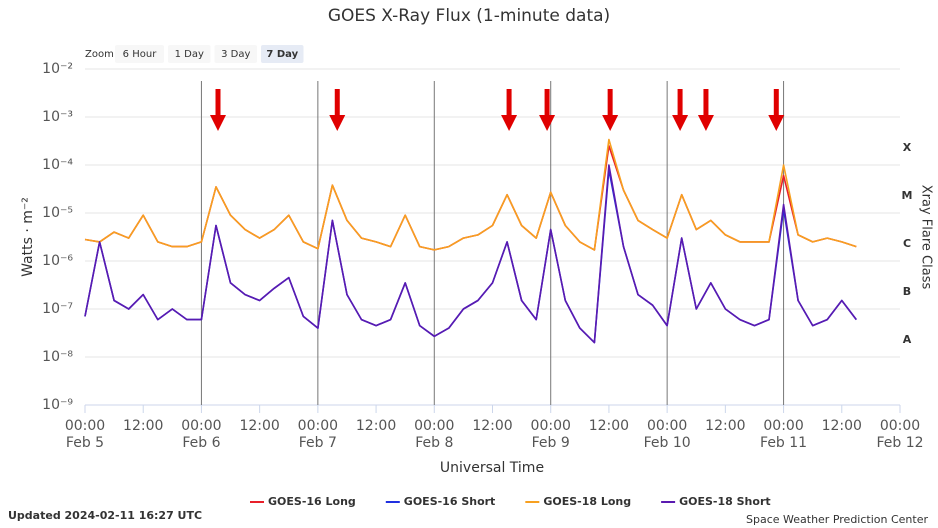 This screenshot has height=528, width=938. I want to click on x-tick-label: Feb 5, so click(85, 443).